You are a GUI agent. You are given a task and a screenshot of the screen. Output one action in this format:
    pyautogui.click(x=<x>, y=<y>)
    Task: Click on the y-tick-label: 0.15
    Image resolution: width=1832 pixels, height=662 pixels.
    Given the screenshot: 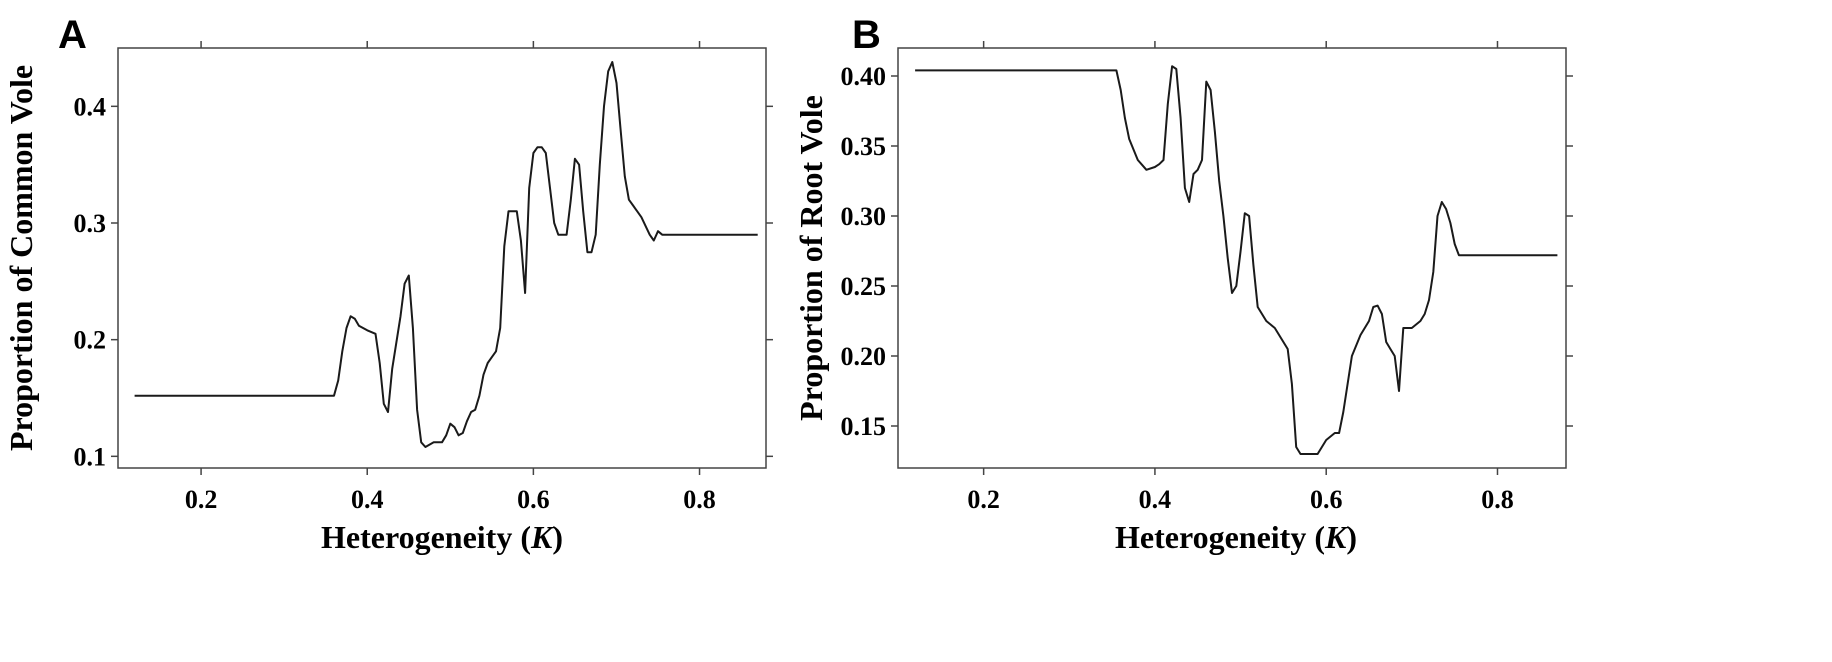 What is the action you would take?
    pyautogui.click(x=864, y=426)
    